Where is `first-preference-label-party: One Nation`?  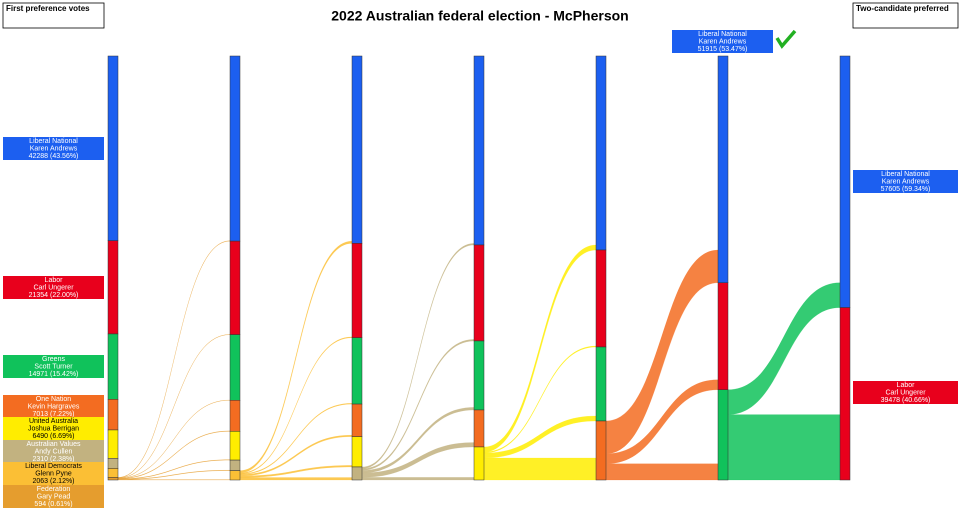
first-preference-label-party: One Nation is located at coordinates (54, 399).